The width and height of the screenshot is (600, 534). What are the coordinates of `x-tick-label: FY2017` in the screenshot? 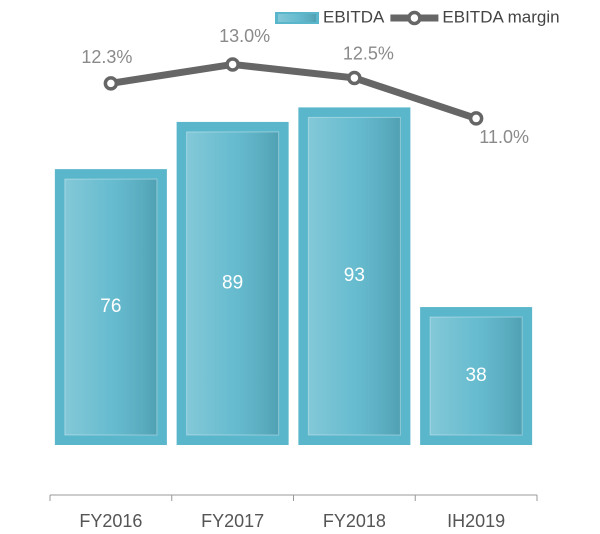 It's located at (232, 521).